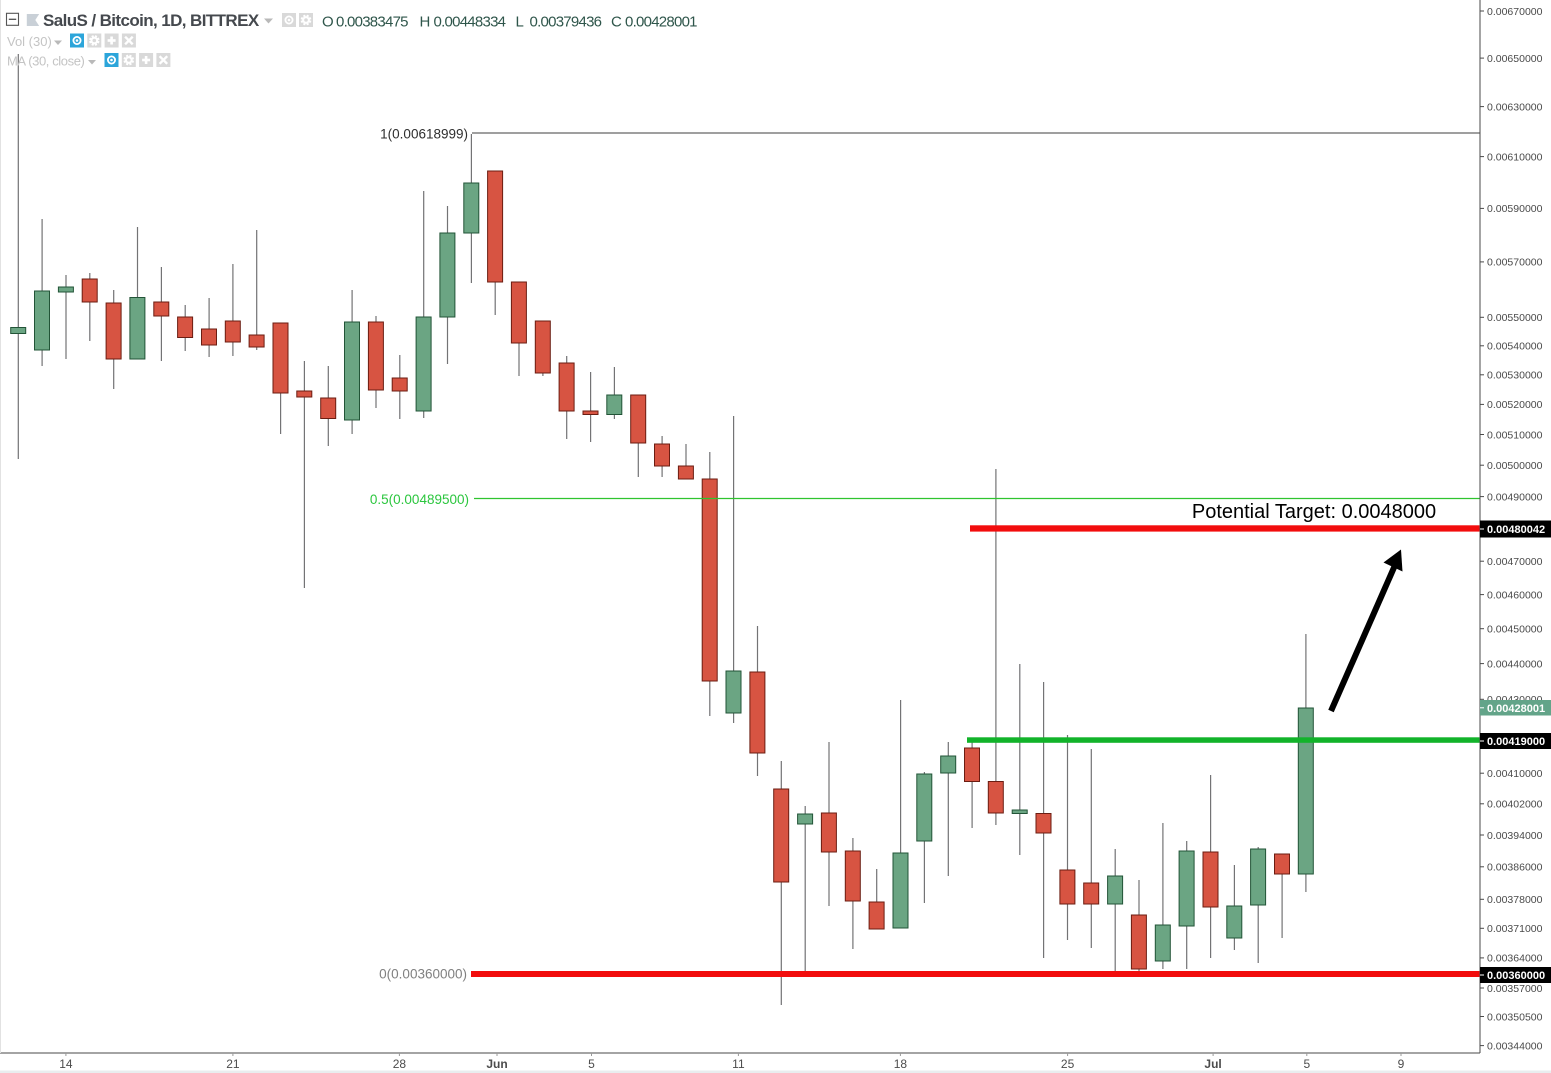  Describe the element at coordinates (1515, 805) in the screenshot. I see `svg-text: 0.00402000` at that location.